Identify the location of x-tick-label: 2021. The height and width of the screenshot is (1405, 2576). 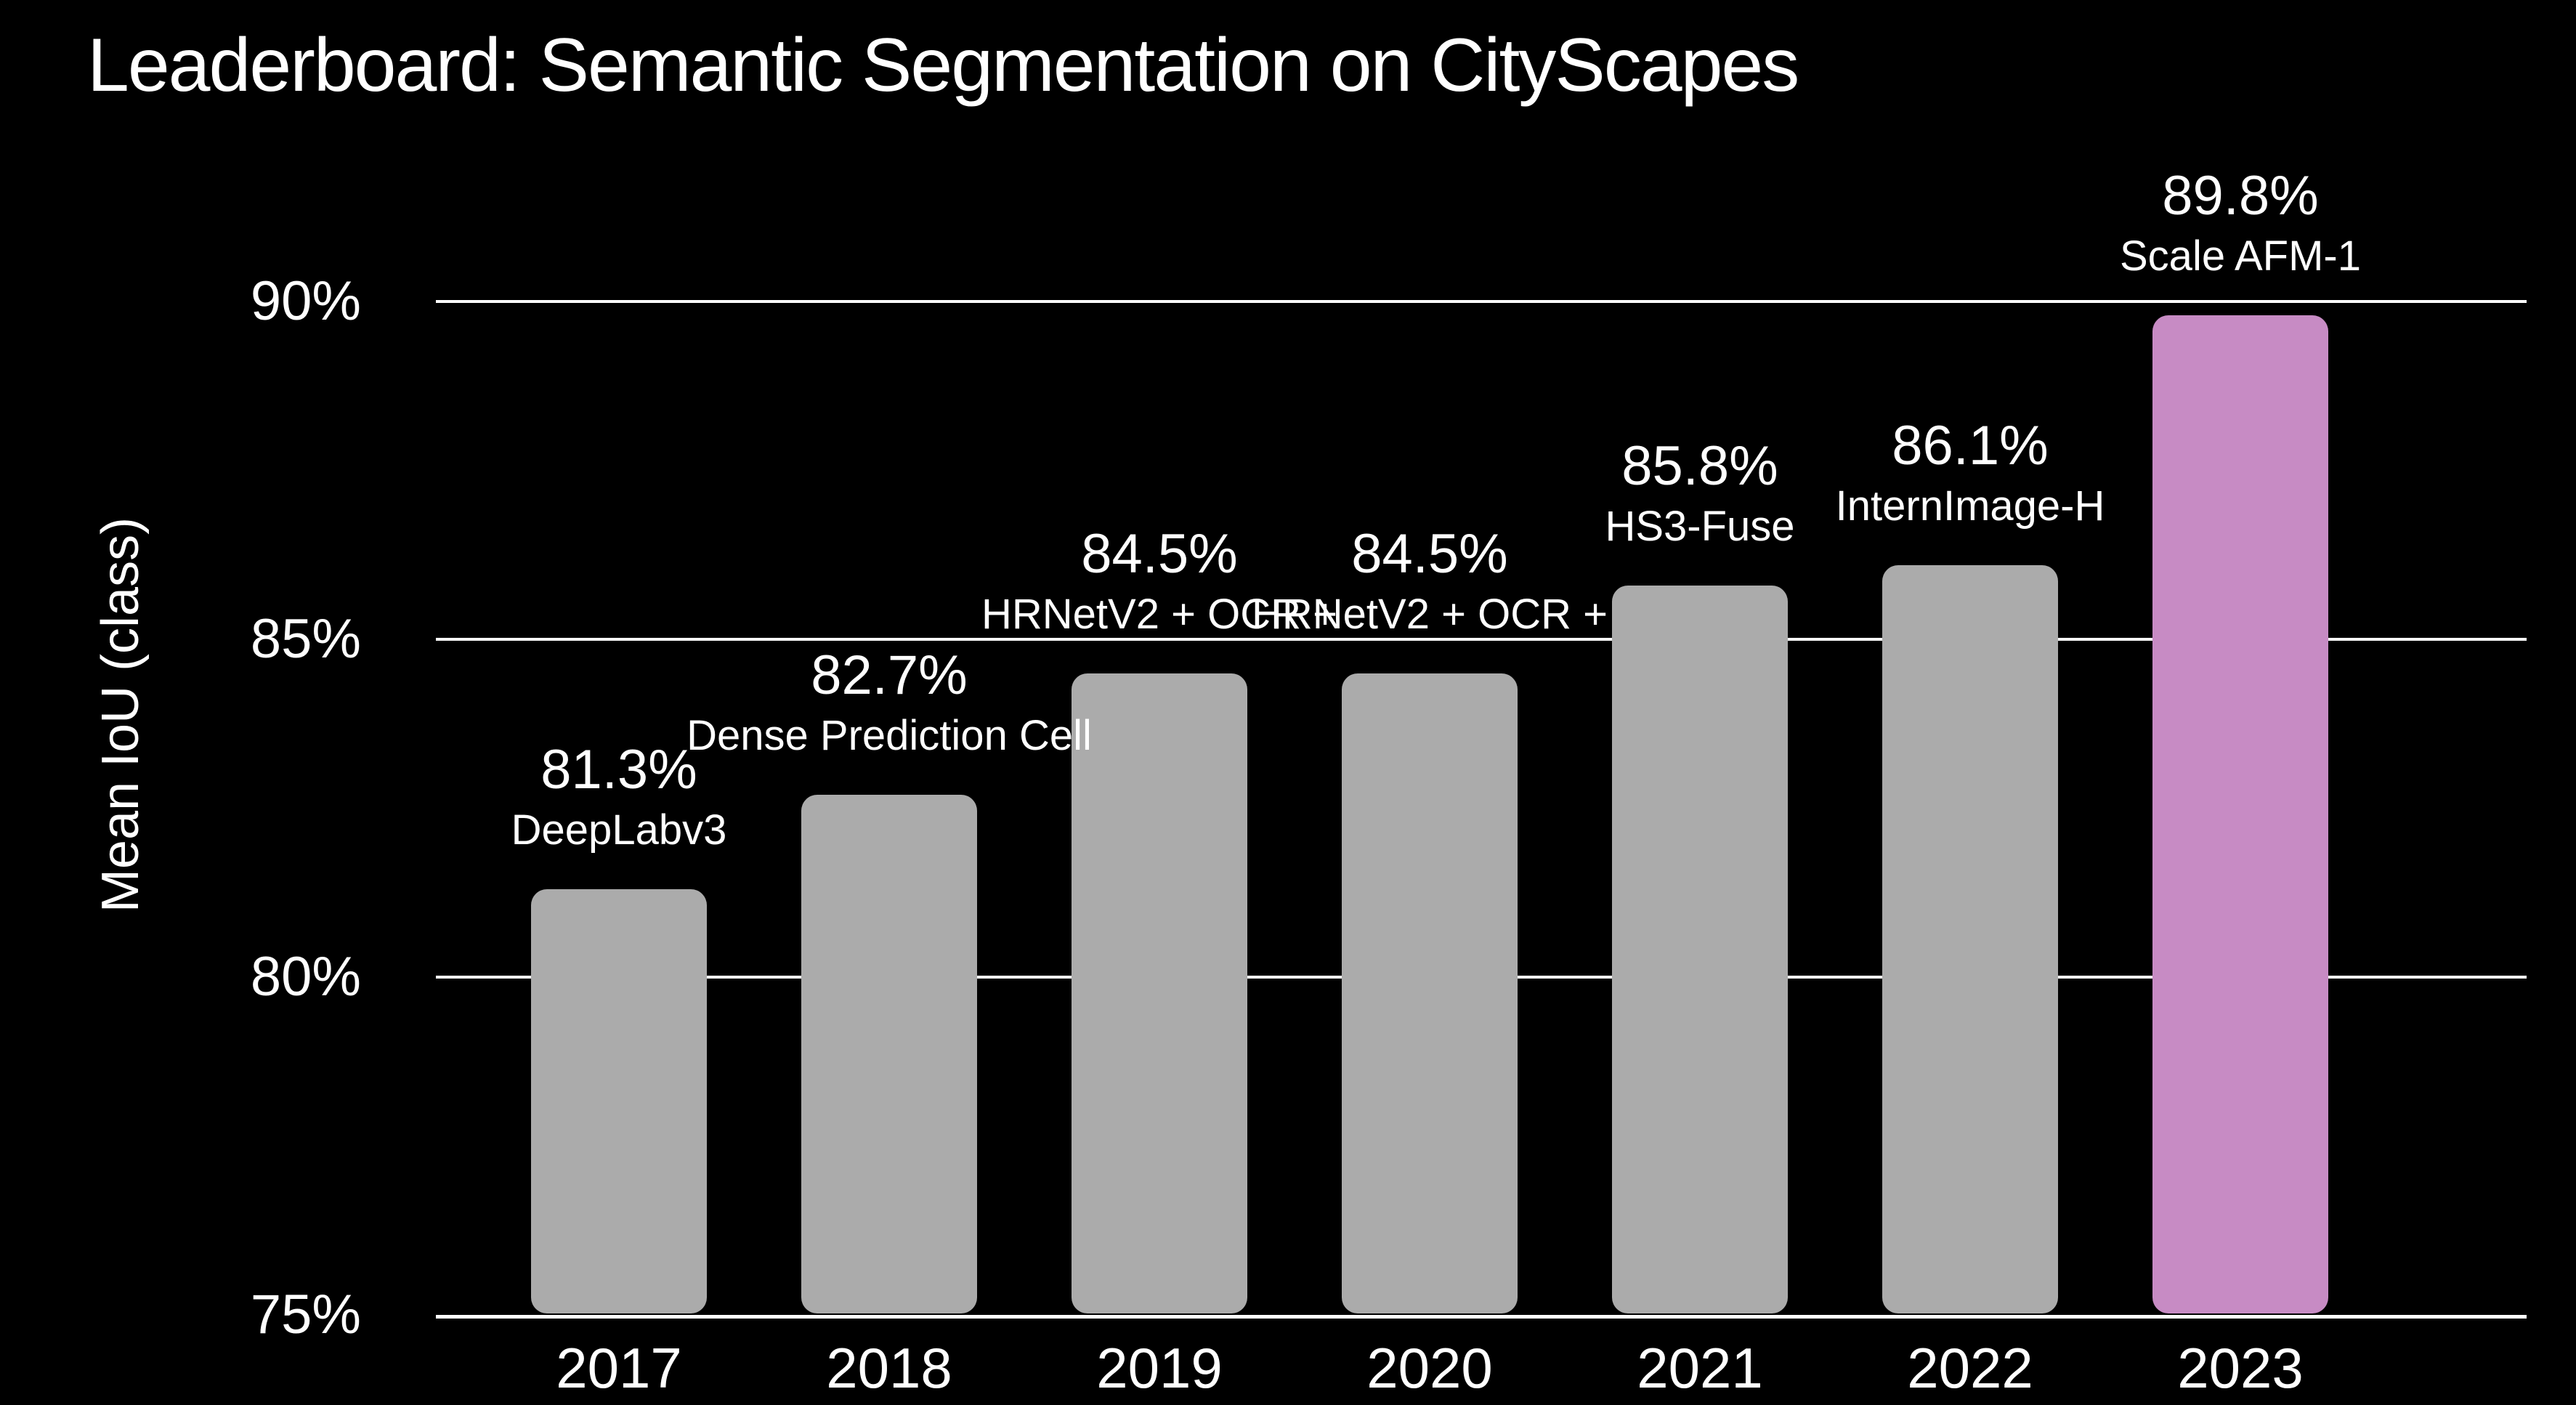
(1700, 1368).